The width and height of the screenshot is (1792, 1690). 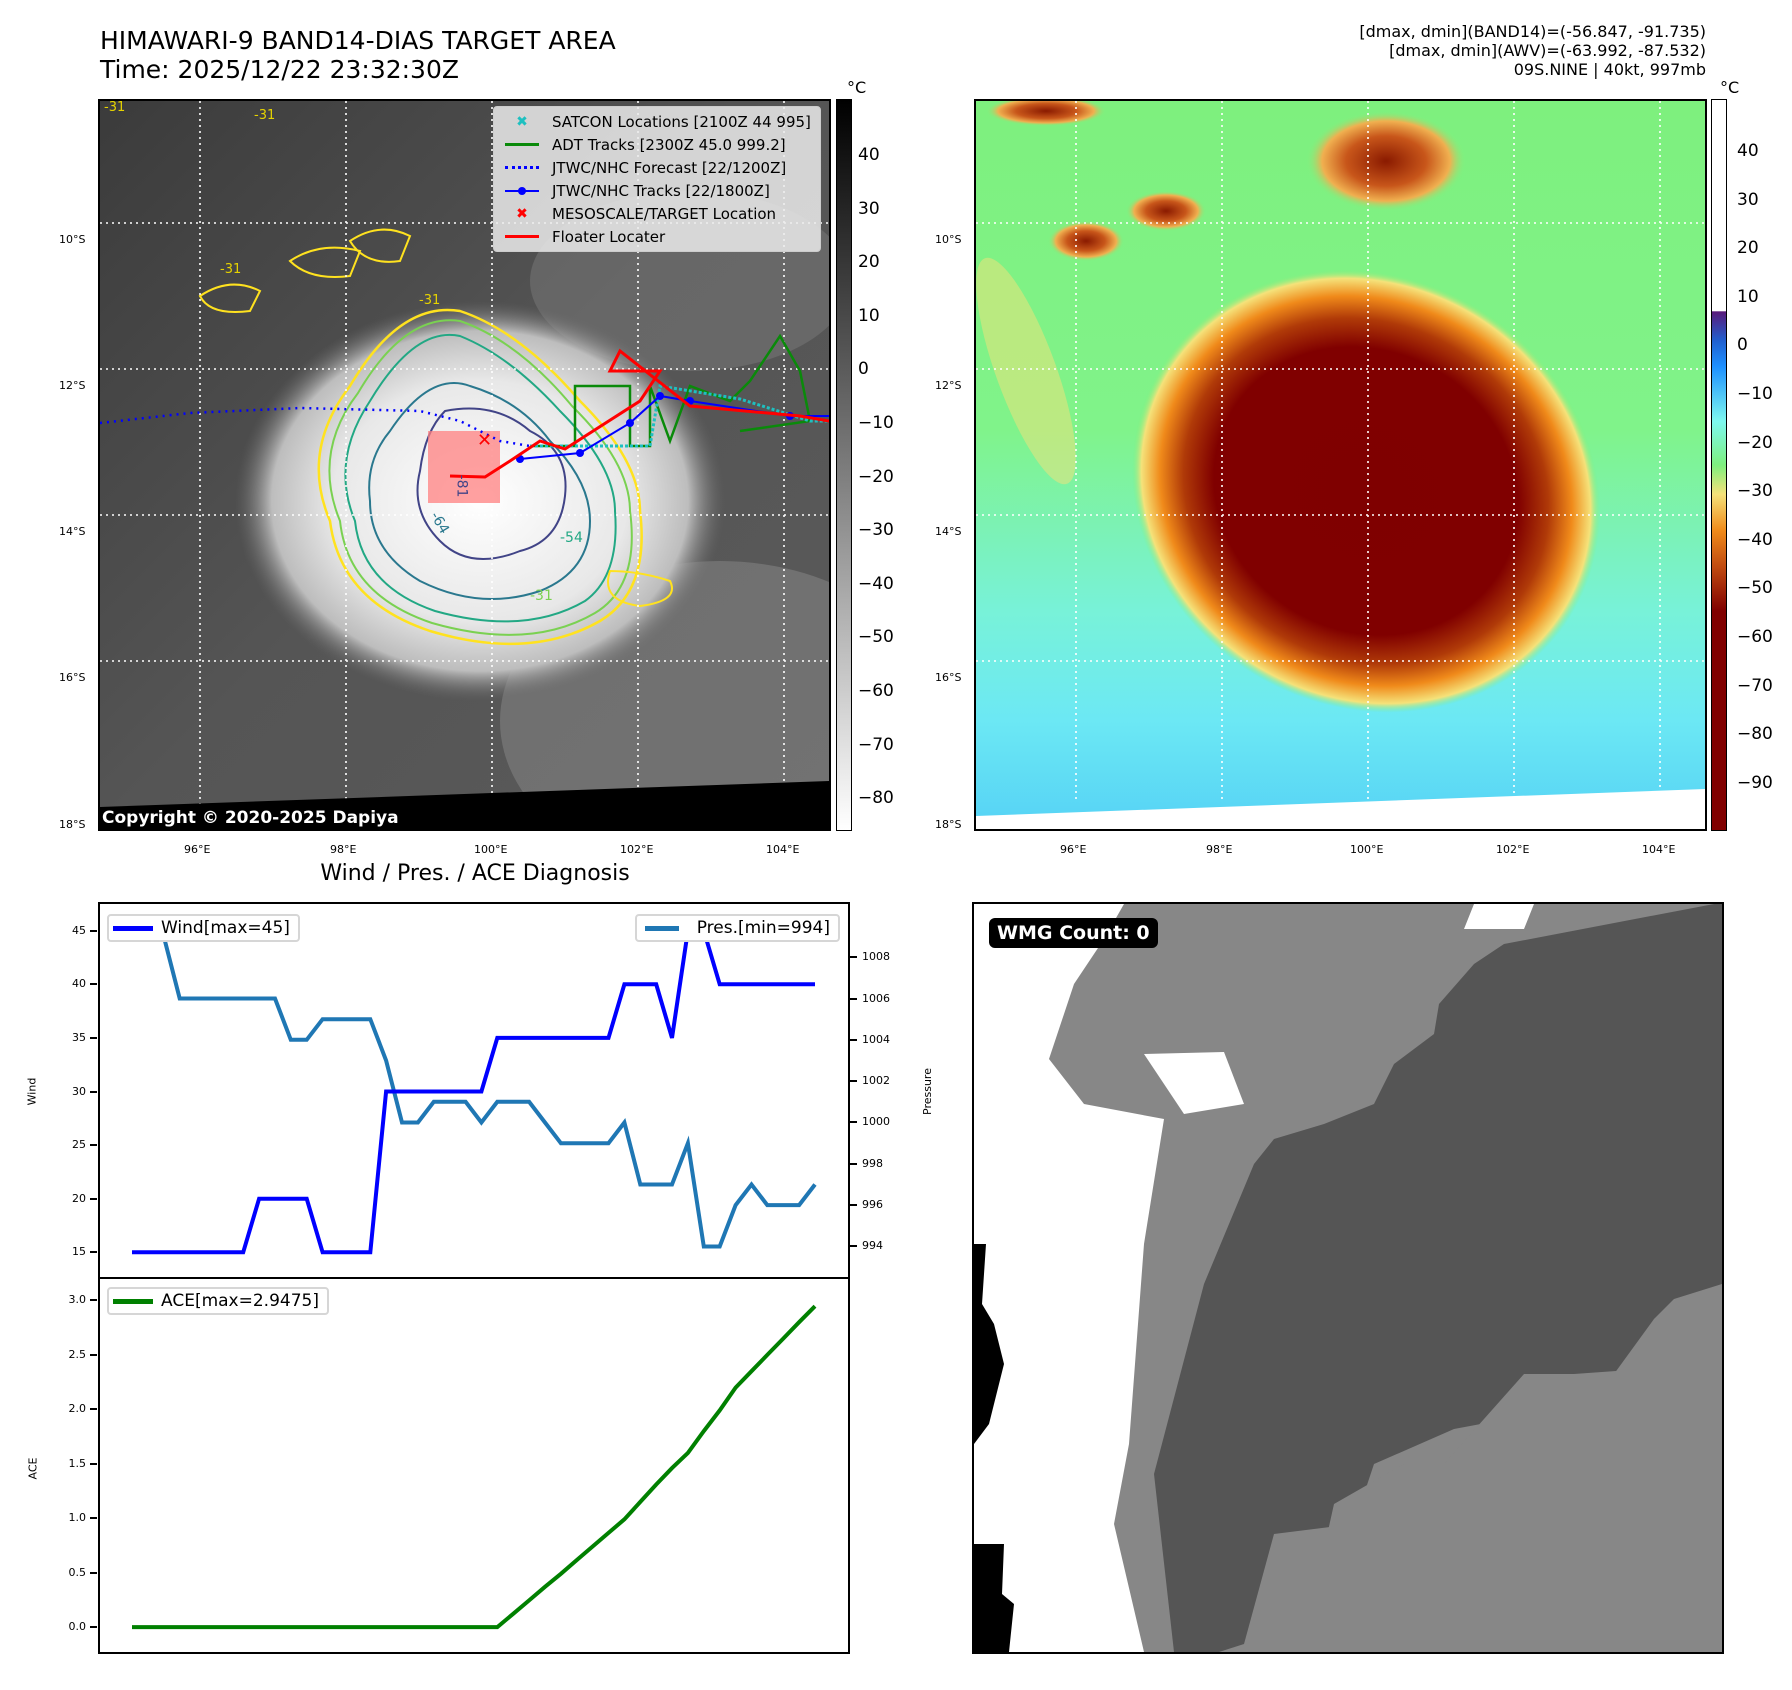 What do you see at coordinates (1755, 394) in the screenshot?
I see `colorbar-tick-label: −10` at bounding box center [1755, 394].